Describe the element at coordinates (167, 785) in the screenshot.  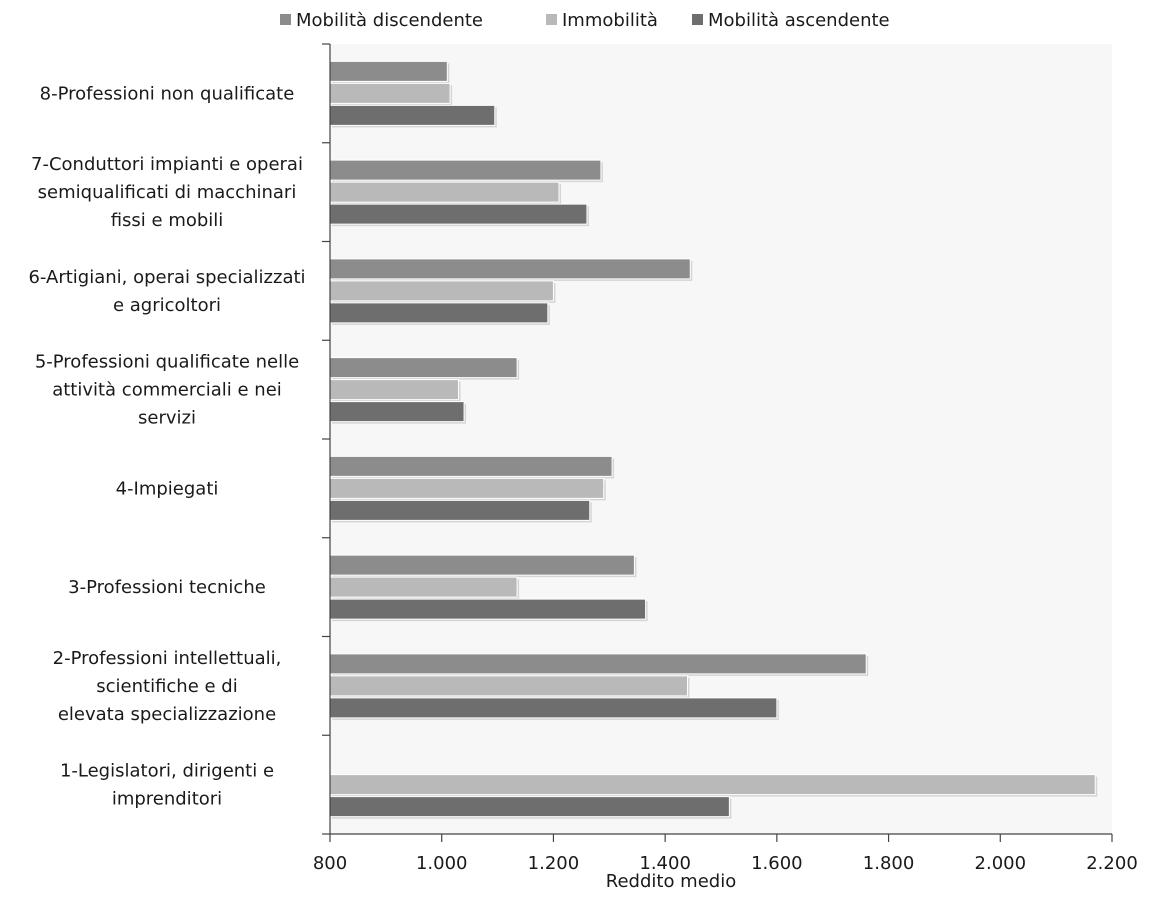
I see `category-label: 1-Legislatori, dirigenti e imprenditori` at that location.